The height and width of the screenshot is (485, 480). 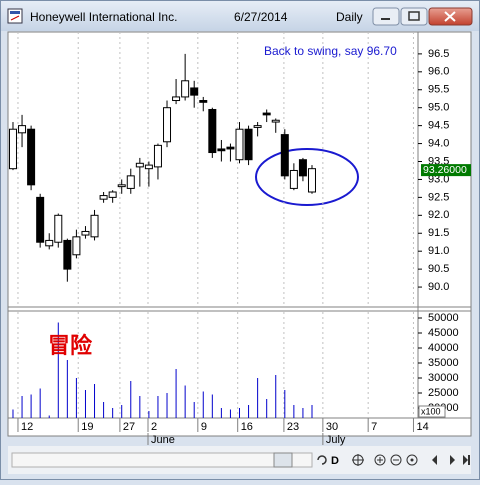 I want to click on y-tick-label: 90.0, so click(x=438, y=287).